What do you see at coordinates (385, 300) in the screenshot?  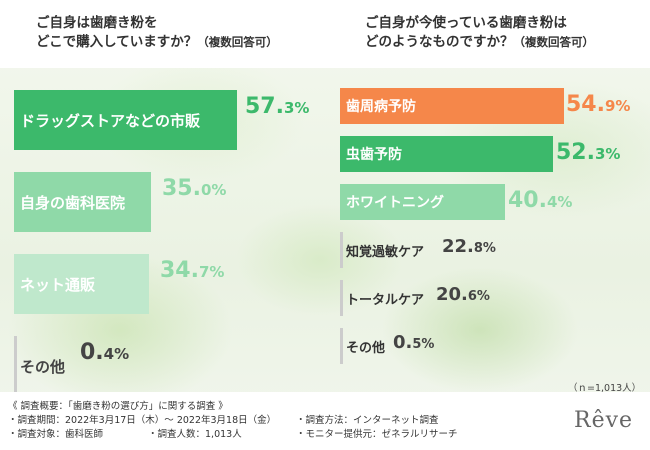 I see `category-label-5: トータルケア` at bounding box center [385, 300].